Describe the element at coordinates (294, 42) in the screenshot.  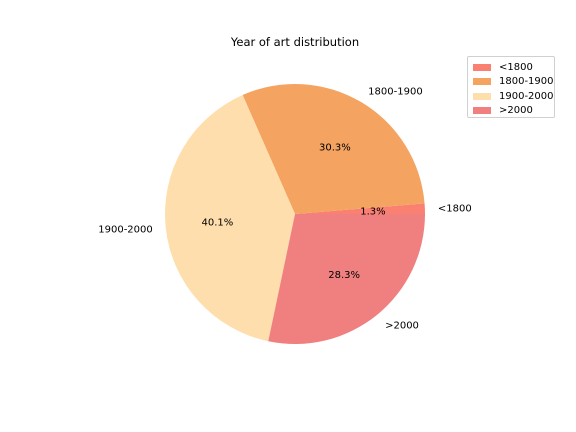
I see `chart-title: Year of art distribution` at that location.